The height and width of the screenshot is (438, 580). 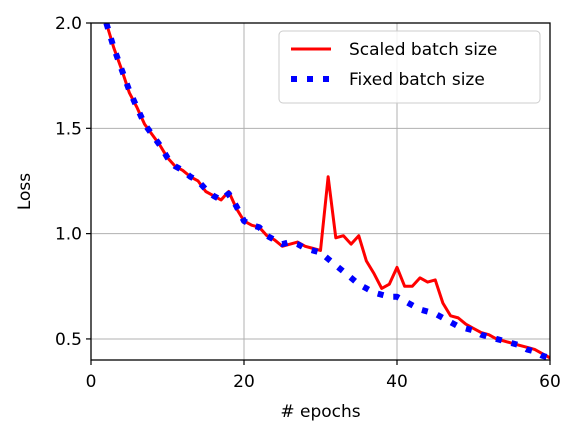 What do you see at coordinates (550, 382) in the screenshot?
I see `x-tick-label: 60` at bounding box center [550, 382].